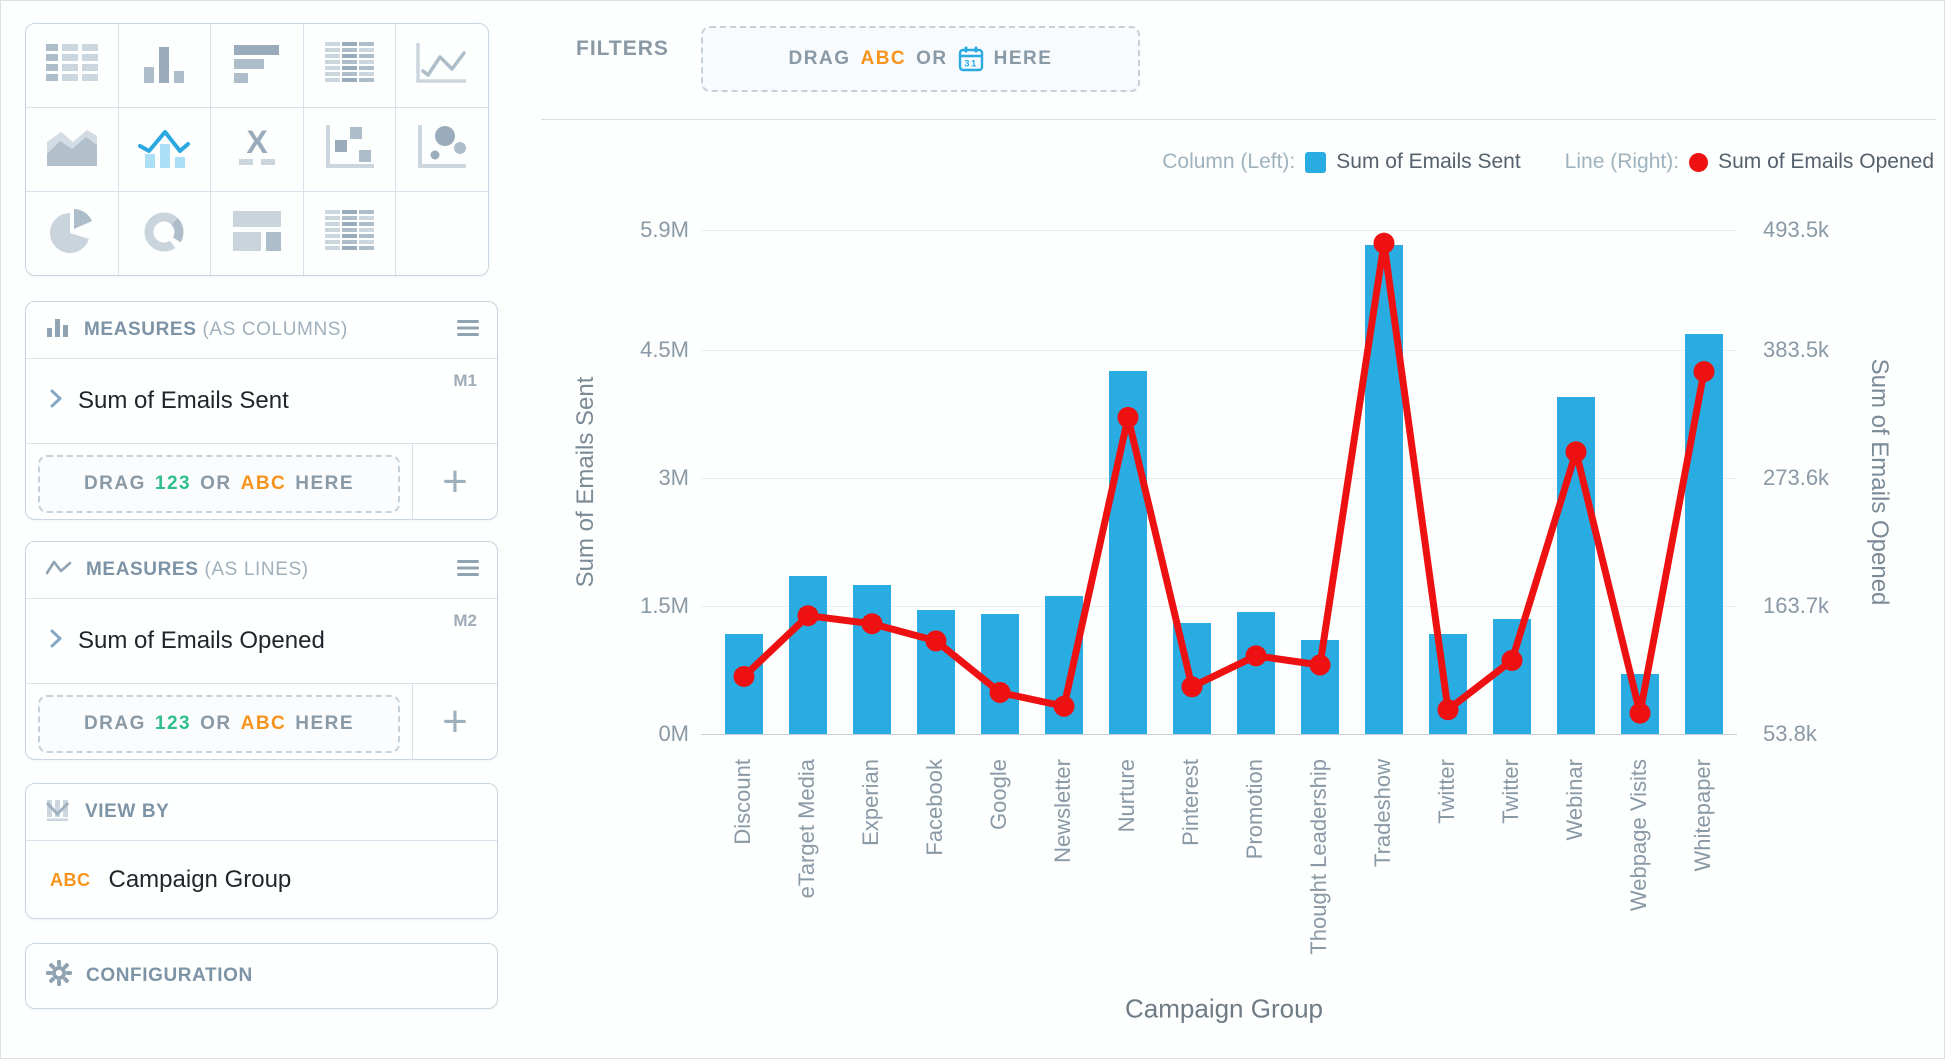 Image resolution: width=1945 pixels, height=1059 pixels. What do you see at coordinates (465, 380) in the screenshot?
I see `measure-badge: M1` at bounding box center [465, 380].